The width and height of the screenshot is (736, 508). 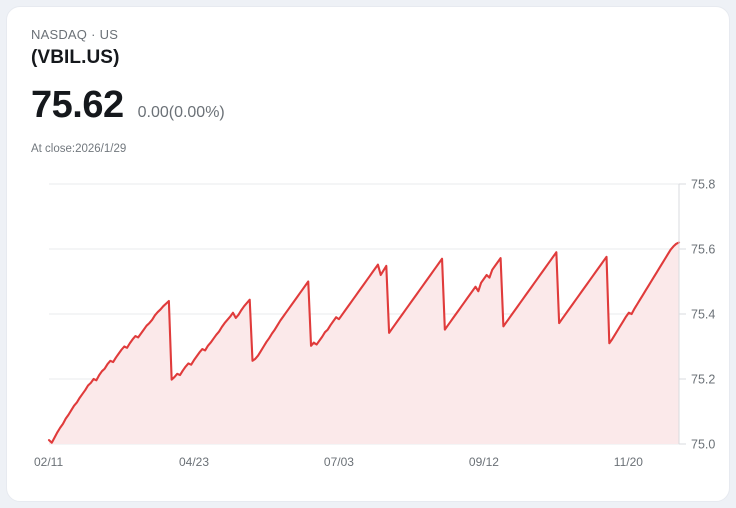 I want to click on price-change: 0.00(0.00%), so click(x=181, y=112).